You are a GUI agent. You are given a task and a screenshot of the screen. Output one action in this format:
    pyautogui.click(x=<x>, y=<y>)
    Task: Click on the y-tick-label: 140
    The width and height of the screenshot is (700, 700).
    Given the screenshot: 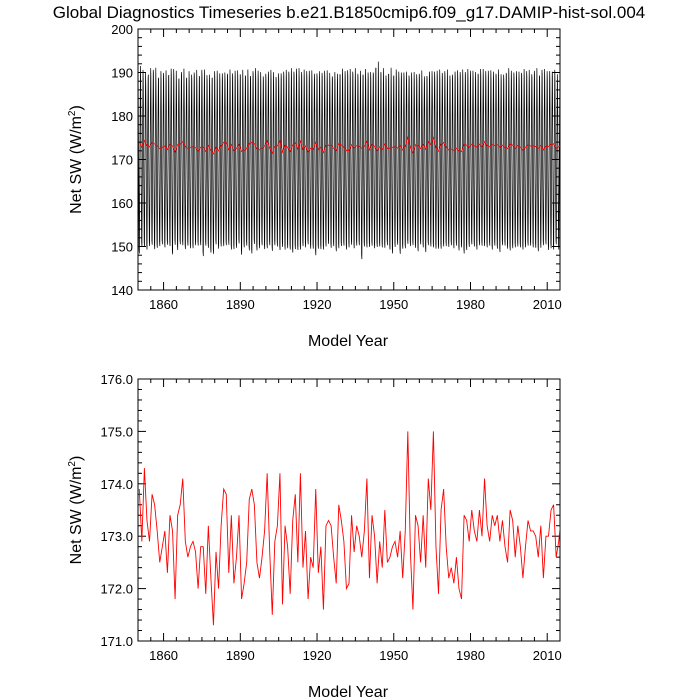 What is the action you would take?
    pyautogui.click(x=122, y=290)
    